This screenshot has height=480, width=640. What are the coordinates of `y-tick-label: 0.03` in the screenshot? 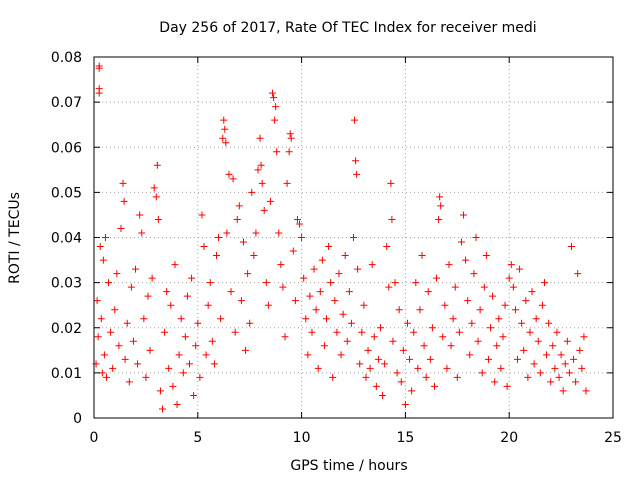 It's located at (66, 284).